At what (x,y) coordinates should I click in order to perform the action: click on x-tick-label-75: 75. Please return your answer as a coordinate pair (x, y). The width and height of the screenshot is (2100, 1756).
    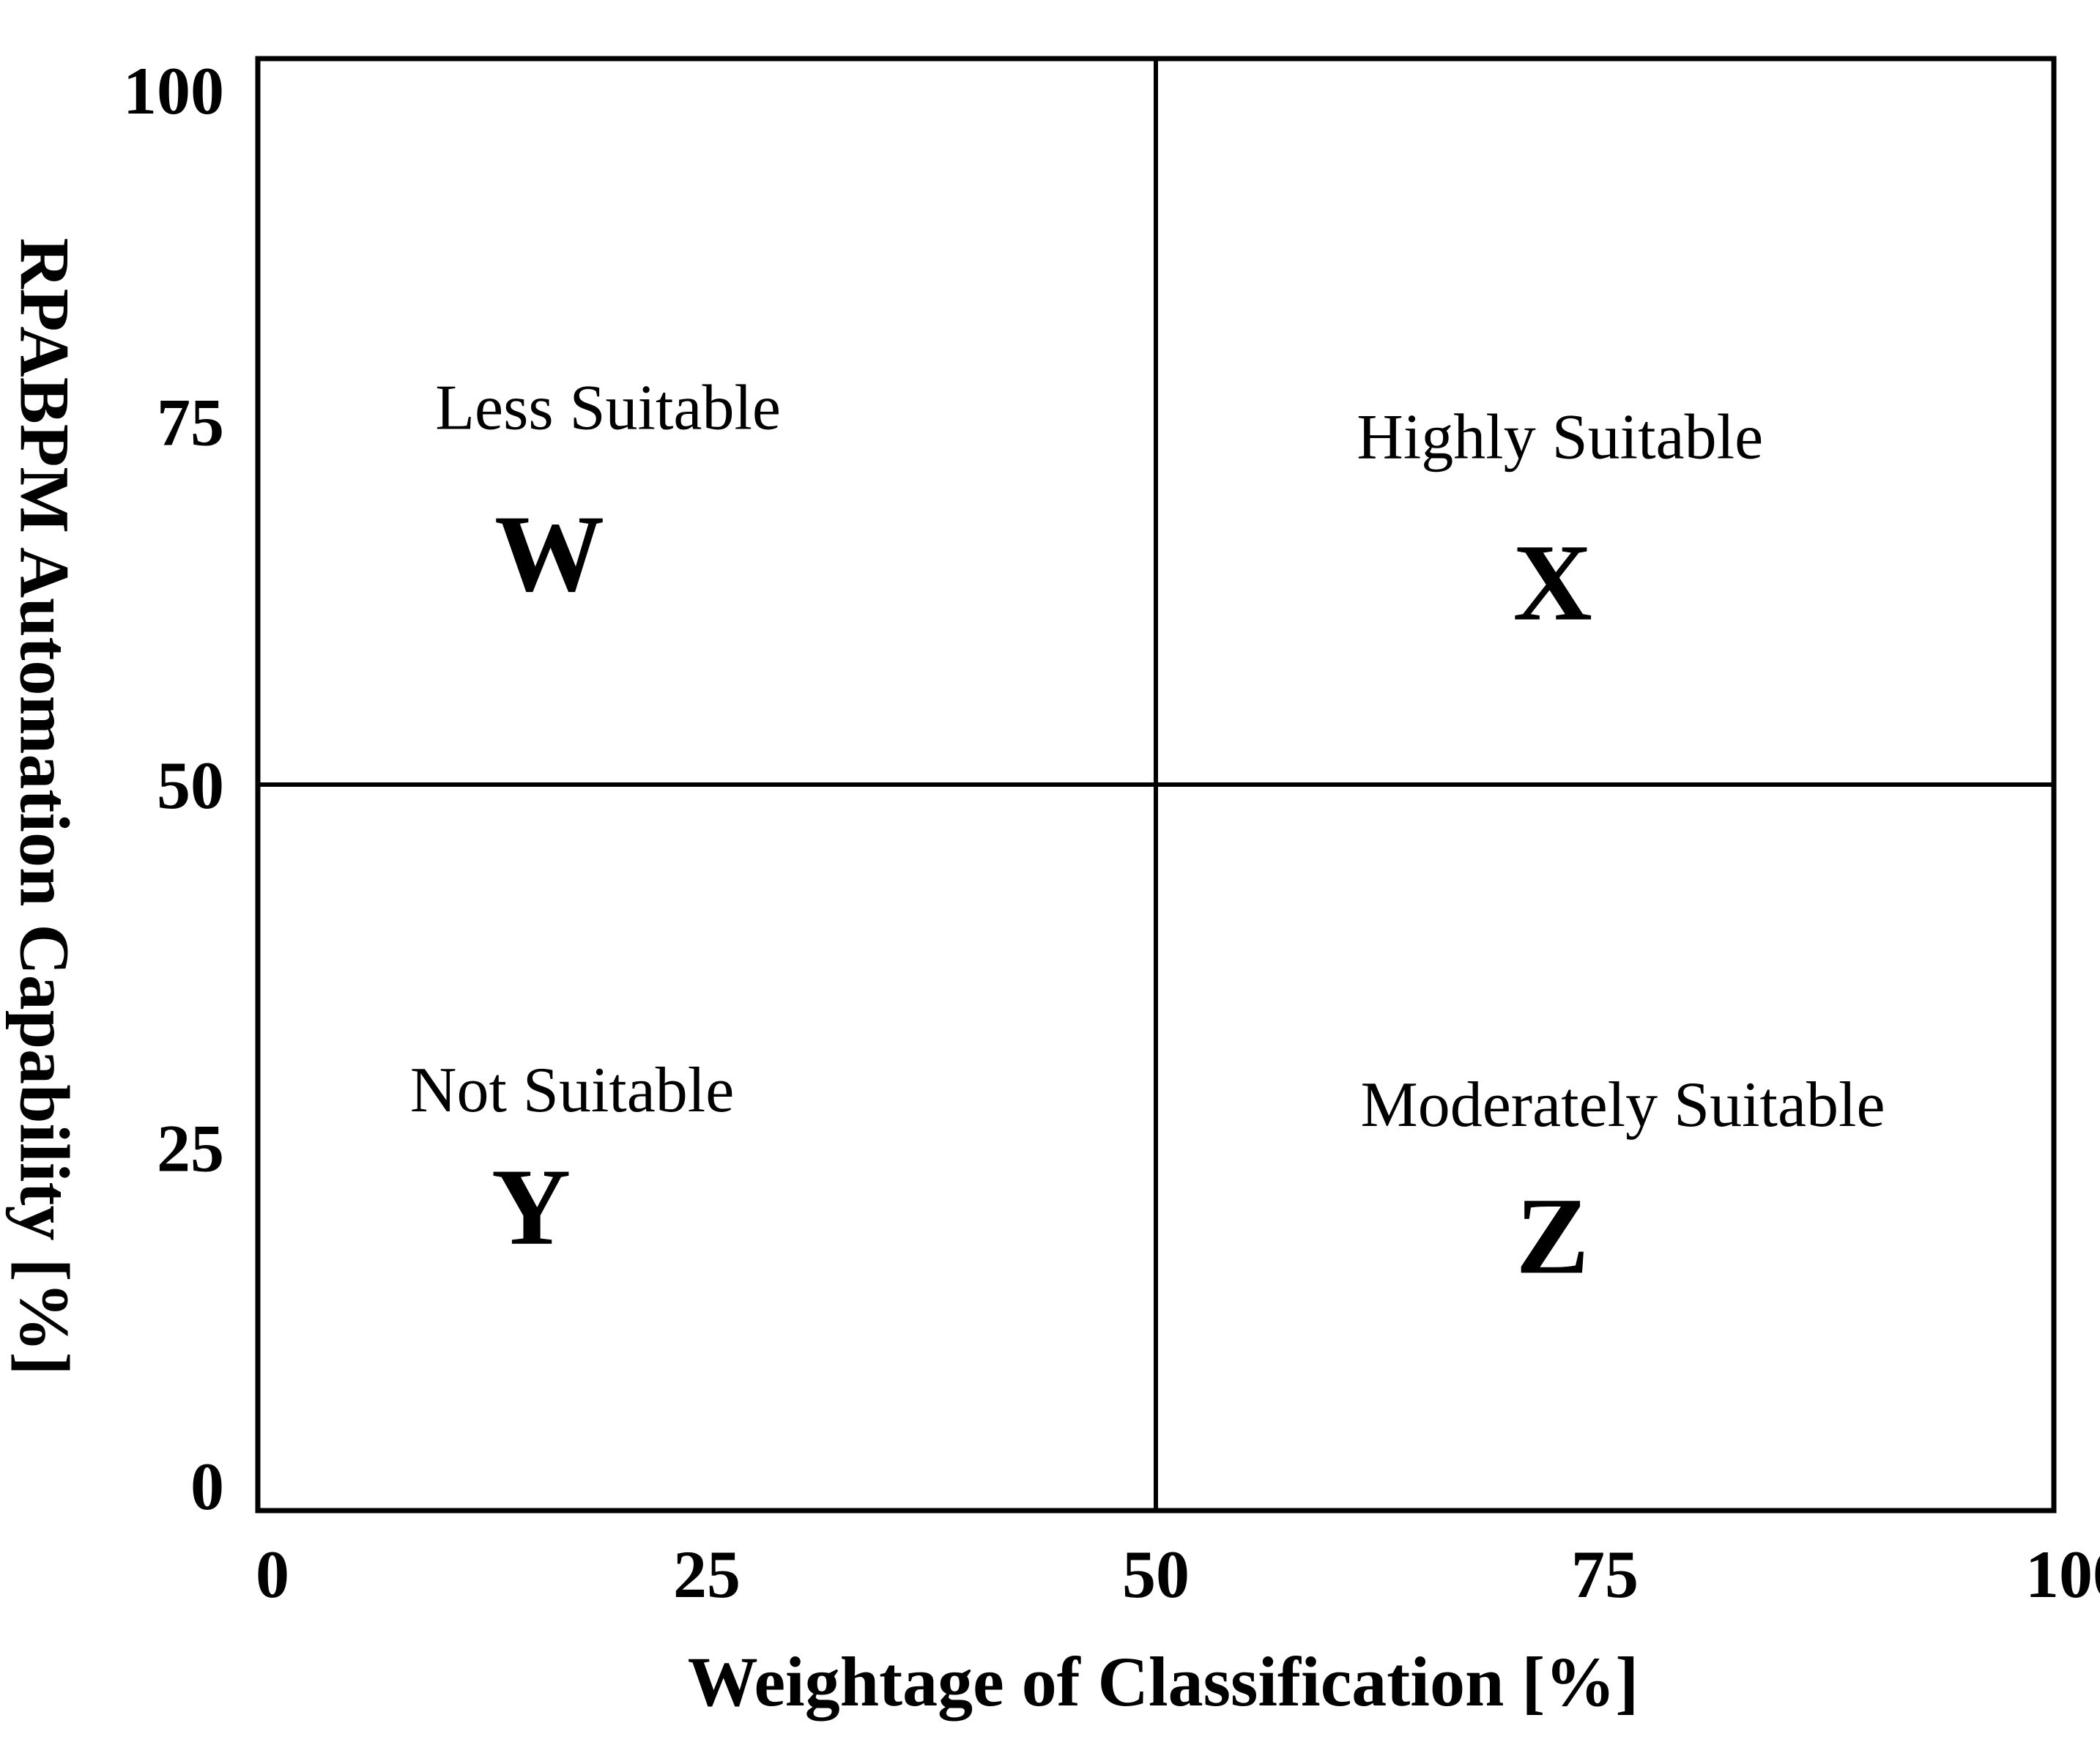
    Looking at the image, I should click on (1605, 1574).